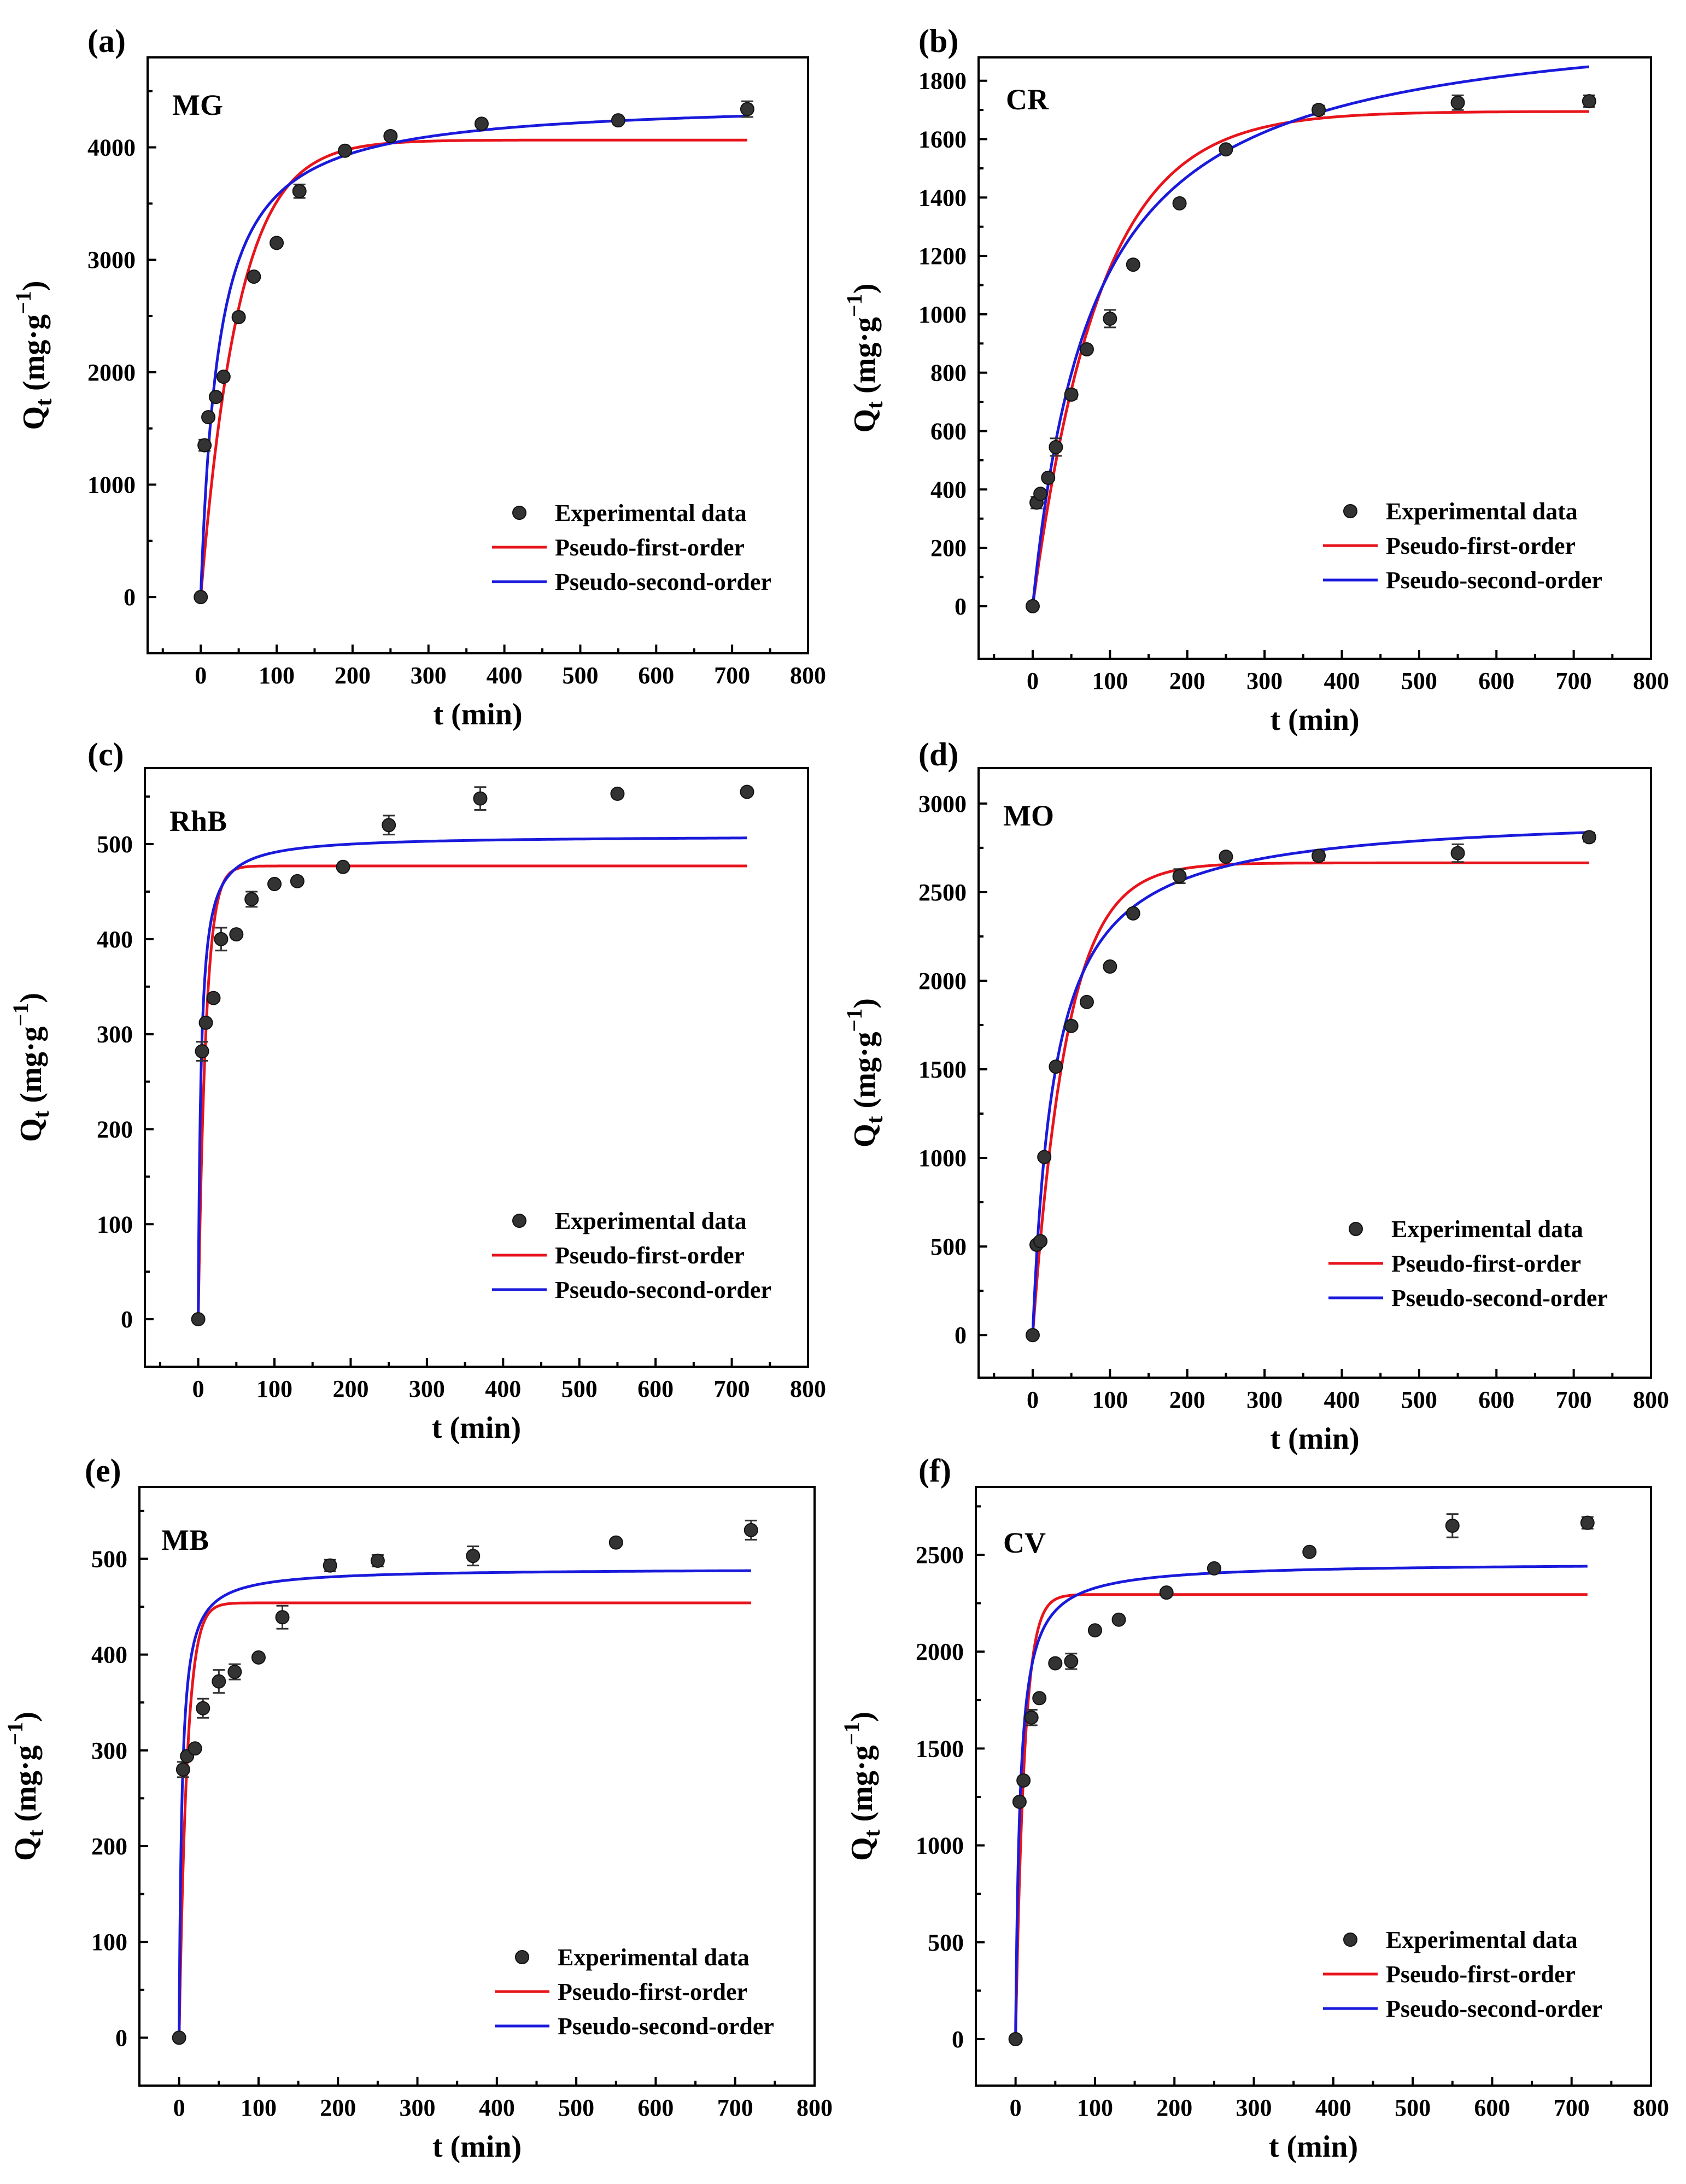  I want to click on y-tick-label: 2500, so click(942, 892).